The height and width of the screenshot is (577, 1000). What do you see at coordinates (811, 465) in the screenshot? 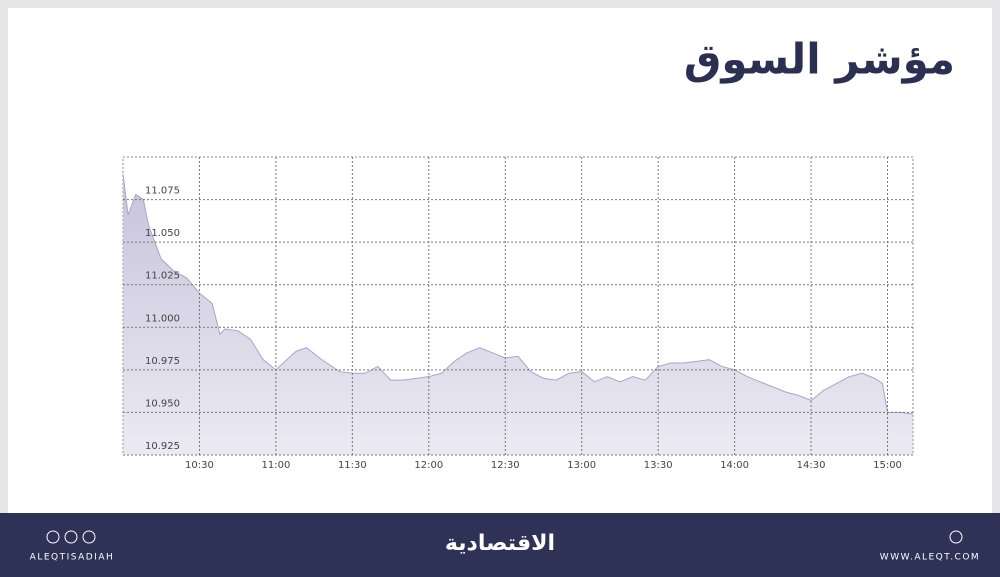
I see `x-tick-label: 14:30` at bounding box center [811, 465].